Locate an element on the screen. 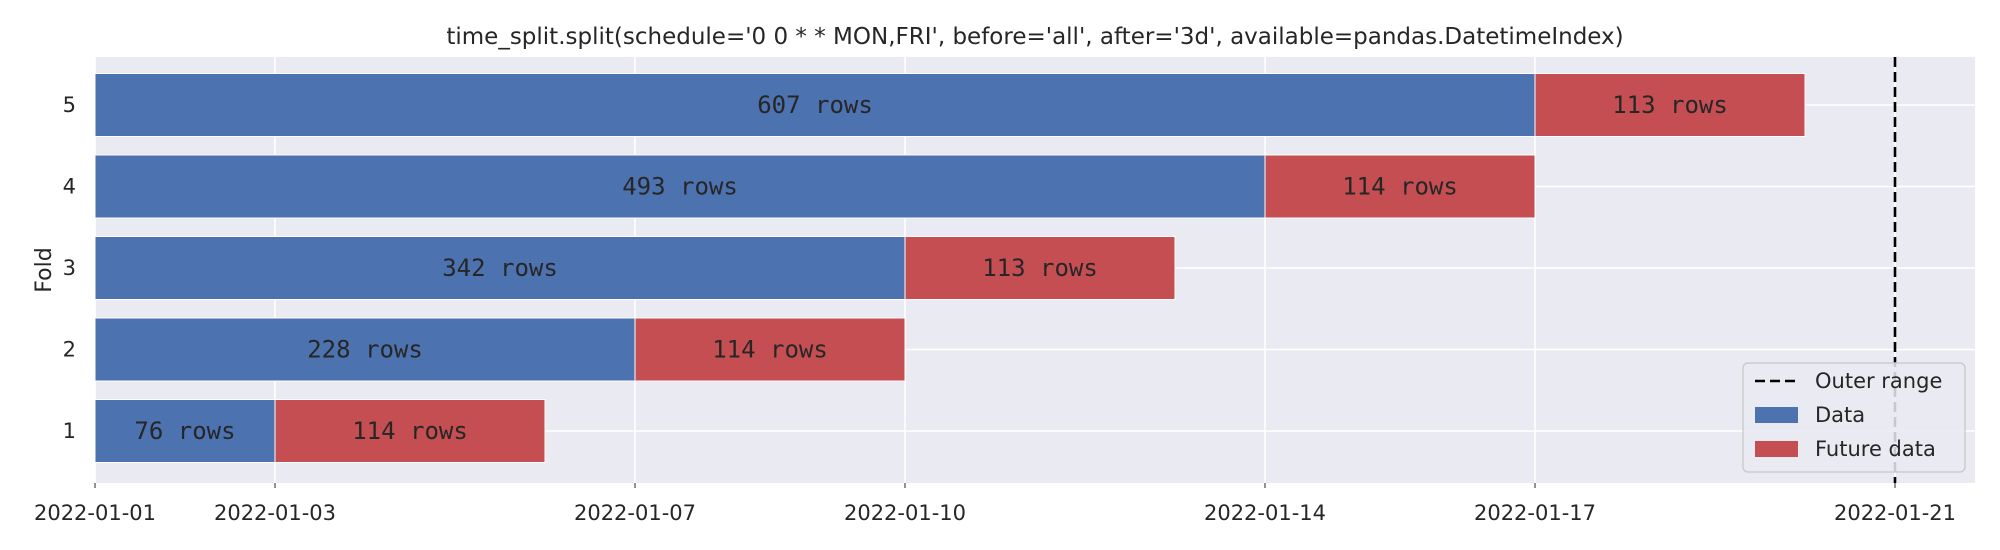 This screenshot has height=550, width=2000. y-tick-label: 3 is located at coordinates (69, 268).